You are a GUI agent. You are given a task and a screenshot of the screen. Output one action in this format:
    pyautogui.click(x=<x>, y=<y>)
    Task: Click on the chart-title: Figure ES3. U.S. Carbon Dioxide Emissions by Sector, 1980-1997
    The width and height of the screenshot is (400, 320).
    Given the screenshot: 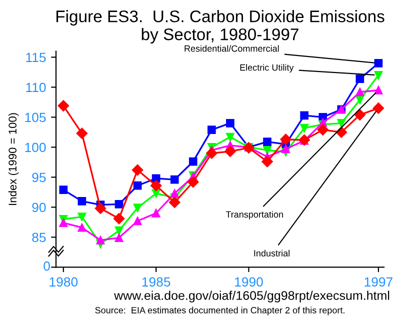 What is the action you would take?
    pyautogui.click(x=220, y=27)
    